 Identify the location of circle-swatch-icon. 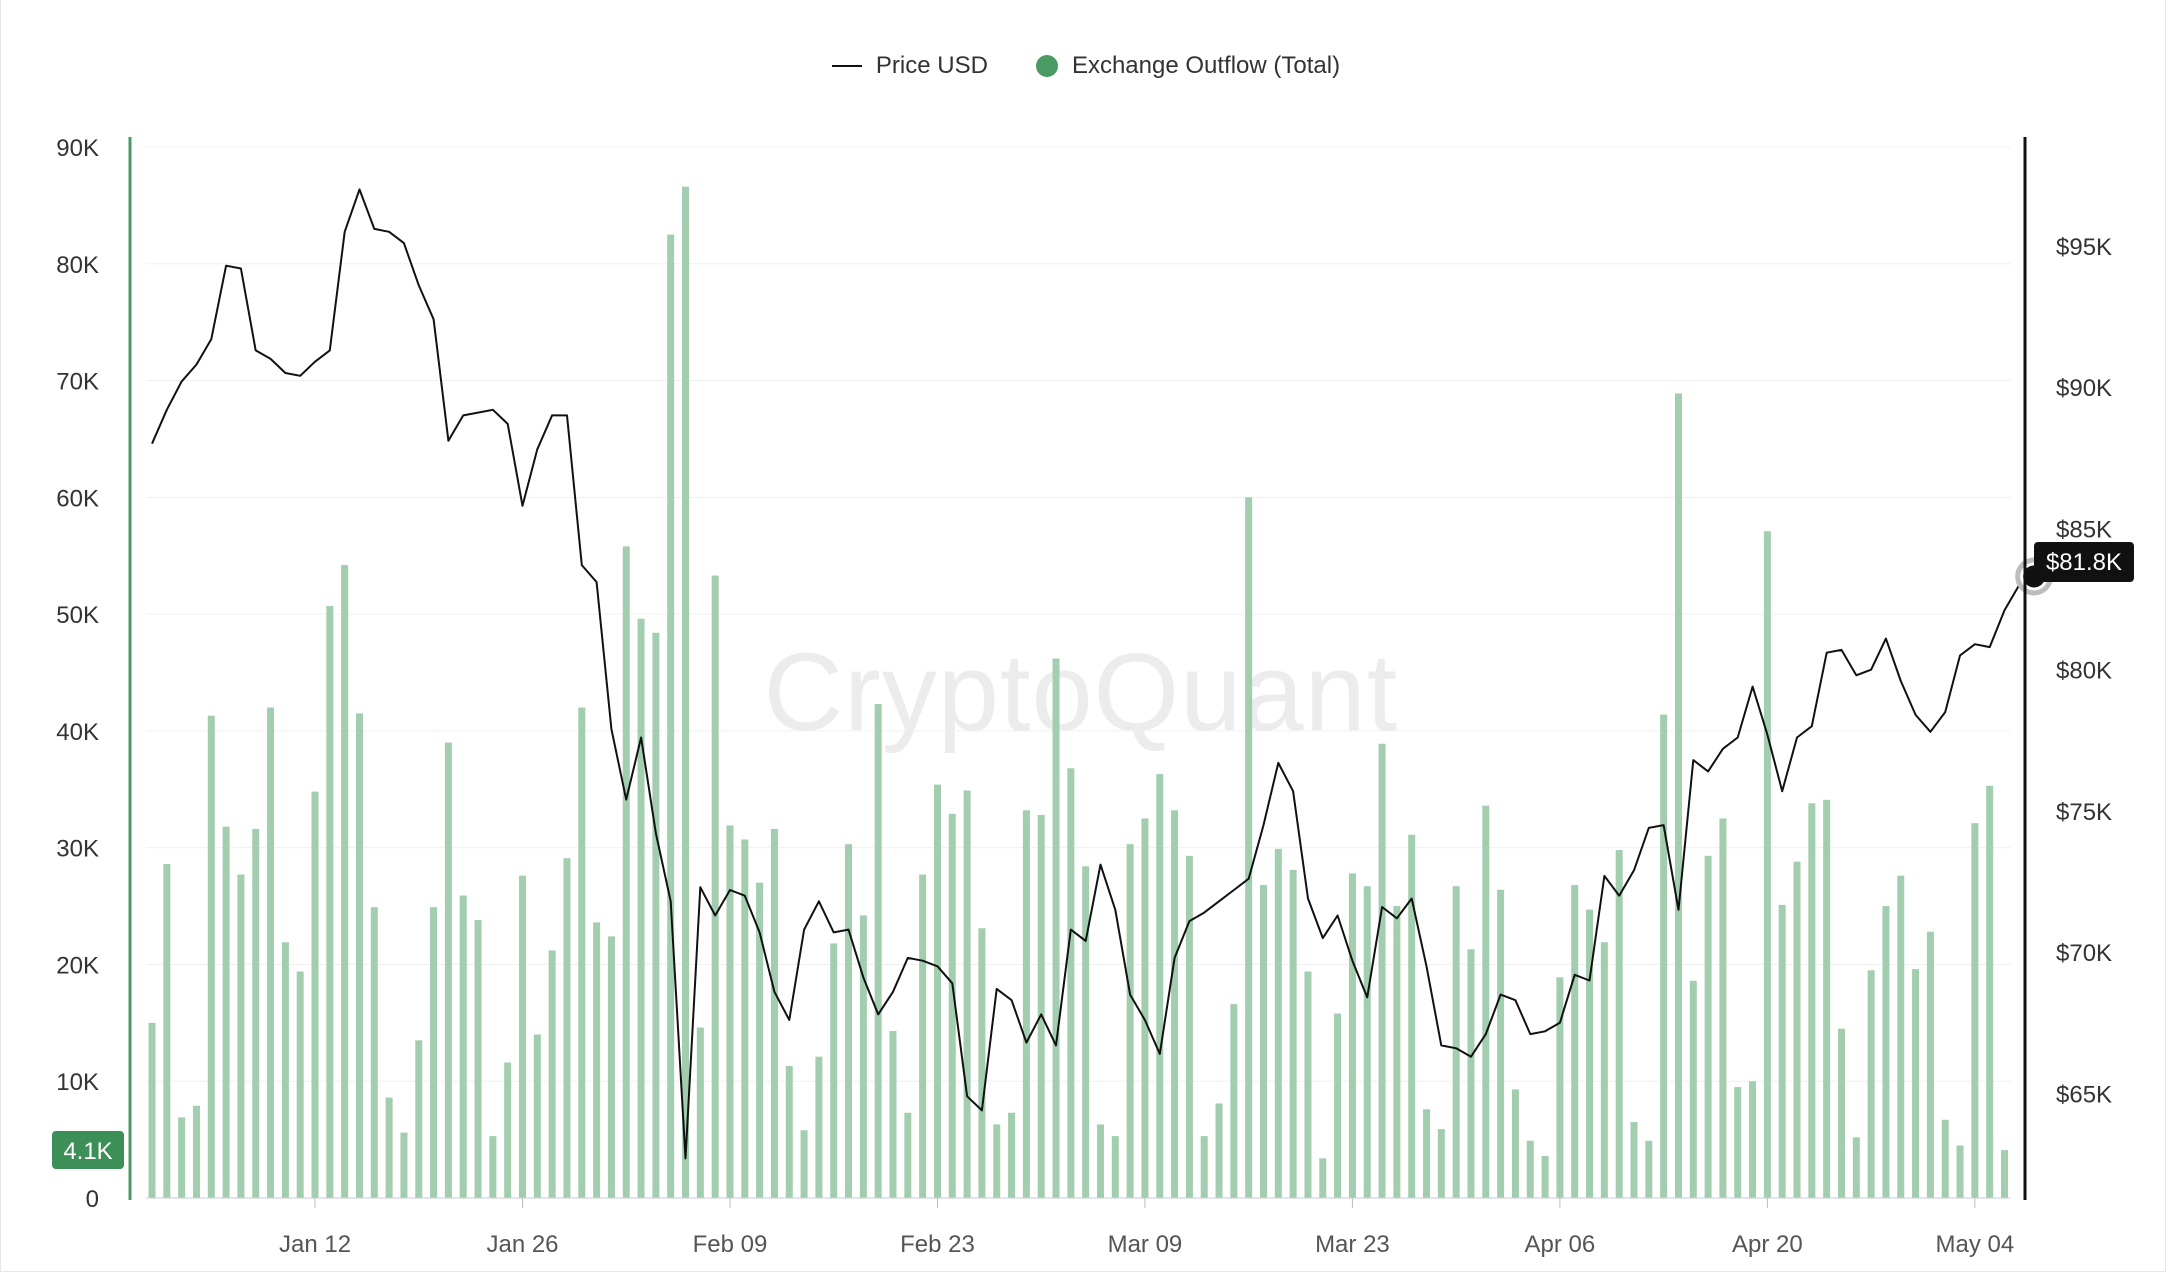
(1046, 66).